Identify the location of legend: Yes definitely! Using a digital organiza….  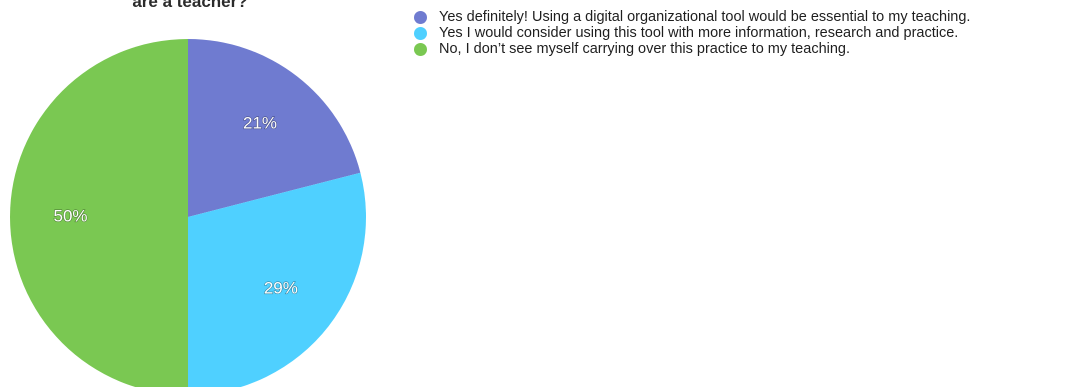
(692, 33).